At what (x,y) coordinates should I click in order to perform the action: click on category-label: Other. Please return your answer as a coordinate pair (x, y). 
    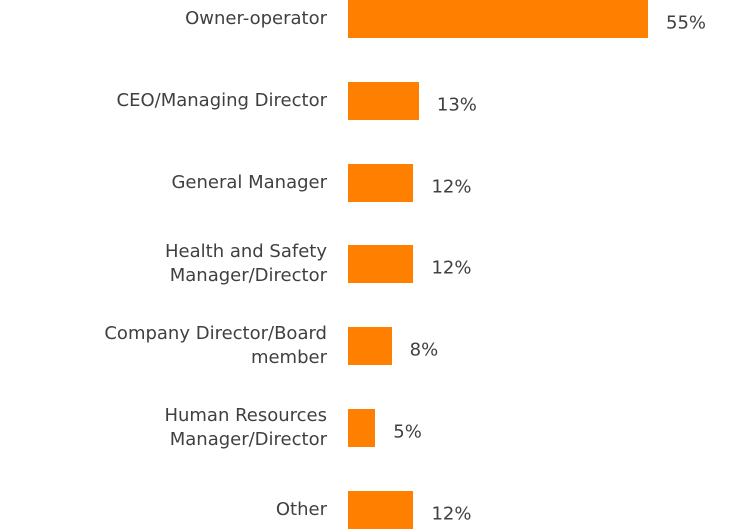
    Looking at the image, I should click on (301, 509).